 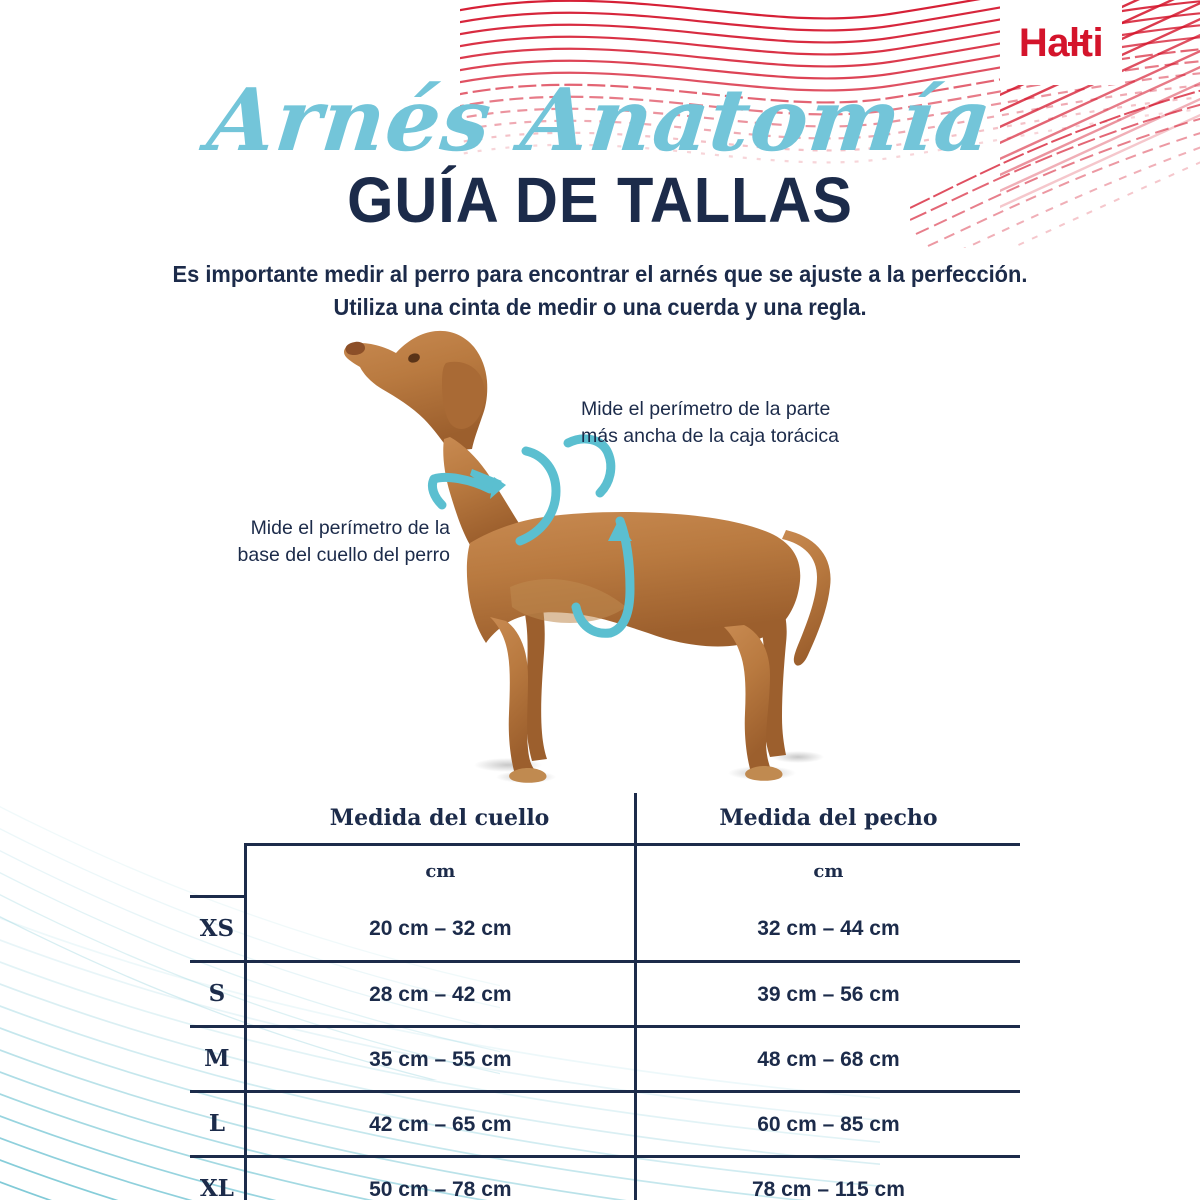 I want to click on dog-tail, so click(x=806, y=598).